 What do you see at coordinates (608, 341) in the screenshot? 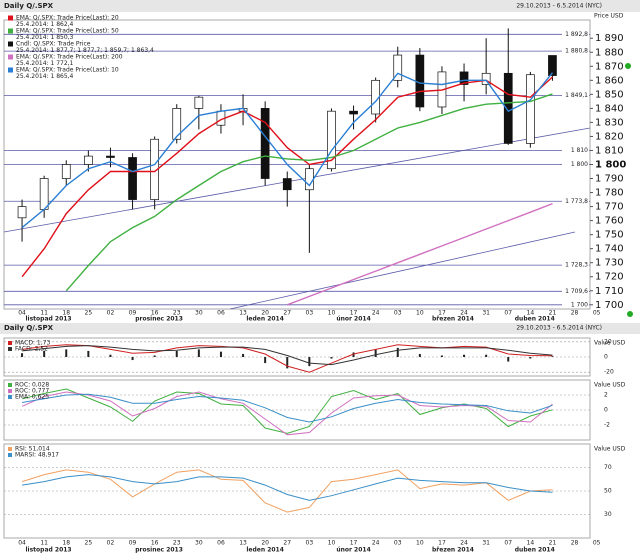
I see `y-tick-label: 20` at bounding box center [608, 341].